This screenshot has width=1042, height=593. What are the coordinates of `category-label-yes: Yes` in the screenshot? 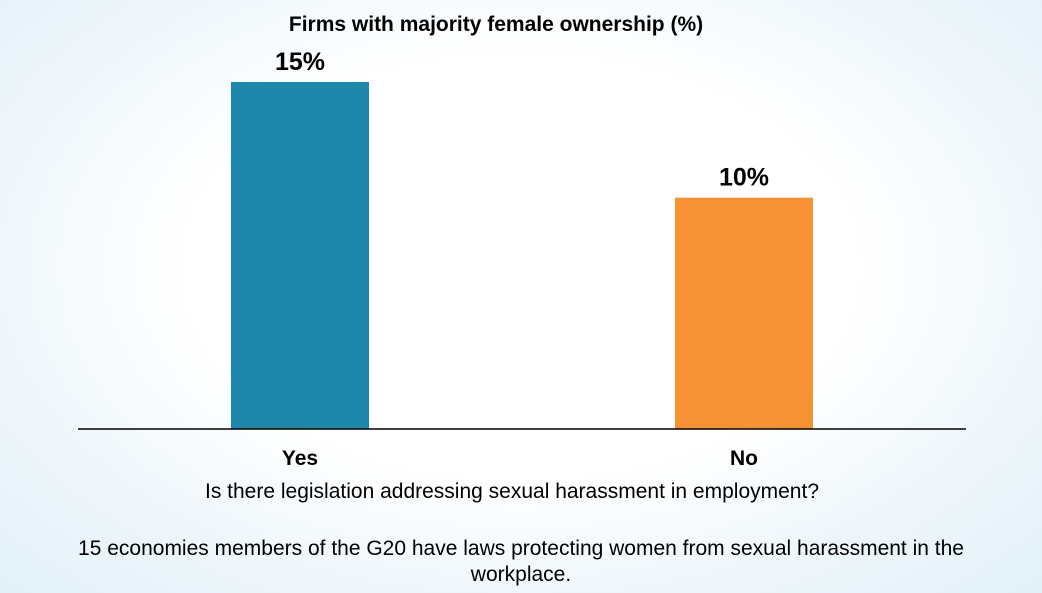 It's located at (300, 458).